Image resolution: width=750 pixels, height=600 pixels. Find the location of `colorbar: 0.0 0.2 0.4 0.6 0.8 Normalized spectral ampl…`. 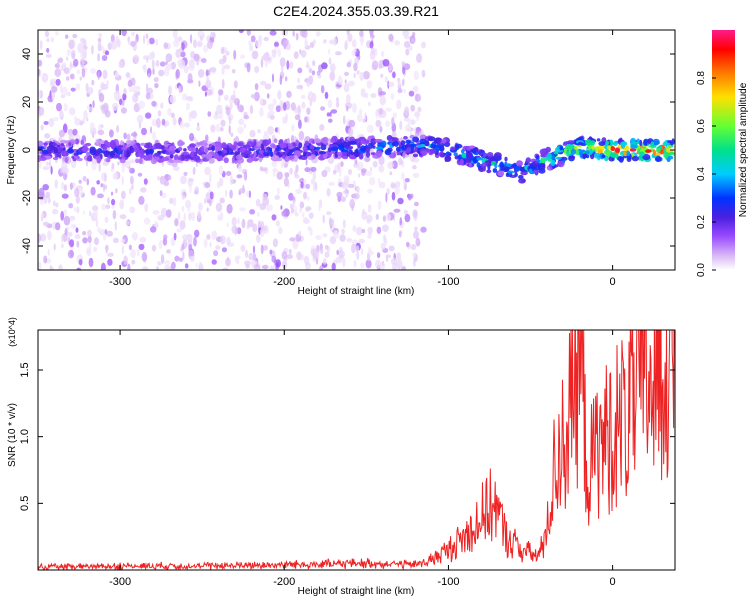

colorbar: 0.0 0.2 0.4 0.6 0.8 Normalized spectral ampl… is located at coordinates (722, 153).